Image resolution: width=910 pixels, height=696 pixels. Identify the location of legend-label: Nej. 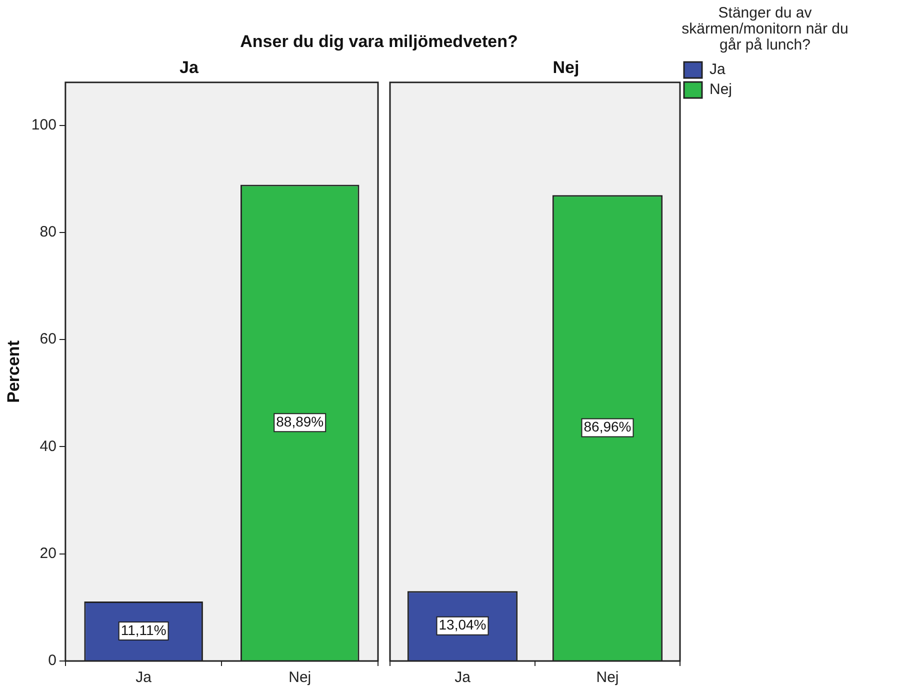
(721, 89).